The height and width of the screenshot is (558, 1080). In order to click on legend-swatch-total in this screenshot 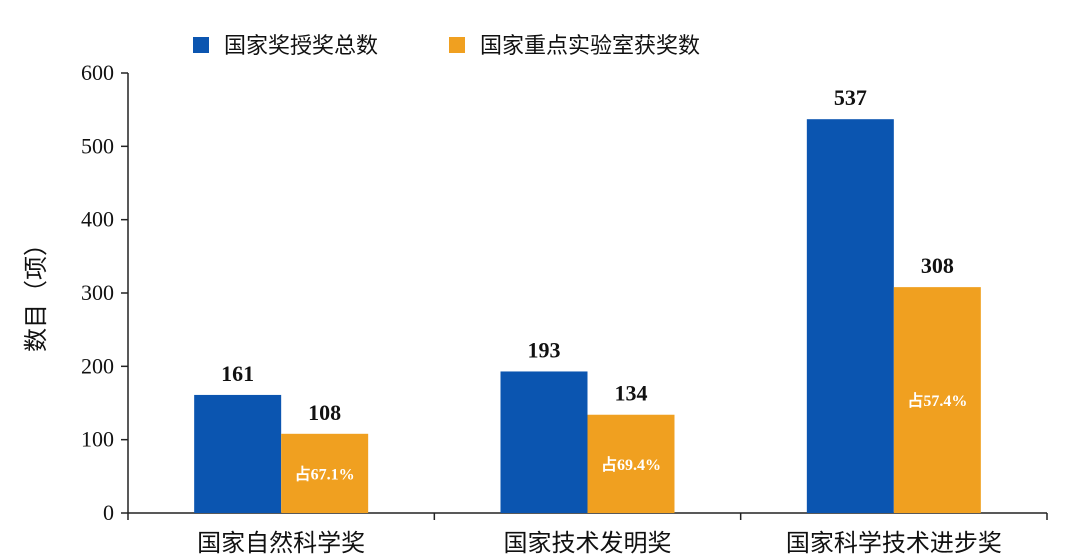, I will do `click(201, 45)`.